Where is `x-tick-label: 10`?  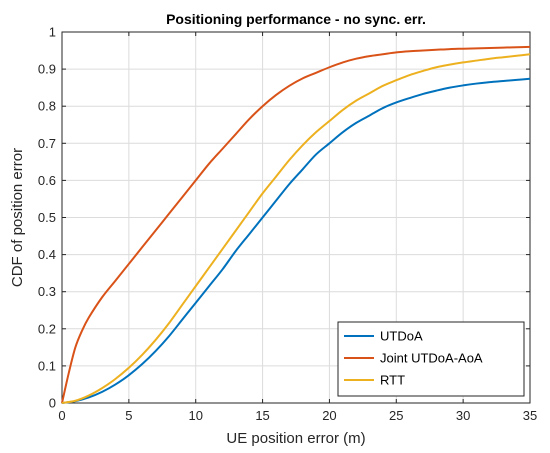
x-tick-label: 10 is located at coordinates (195, 415).